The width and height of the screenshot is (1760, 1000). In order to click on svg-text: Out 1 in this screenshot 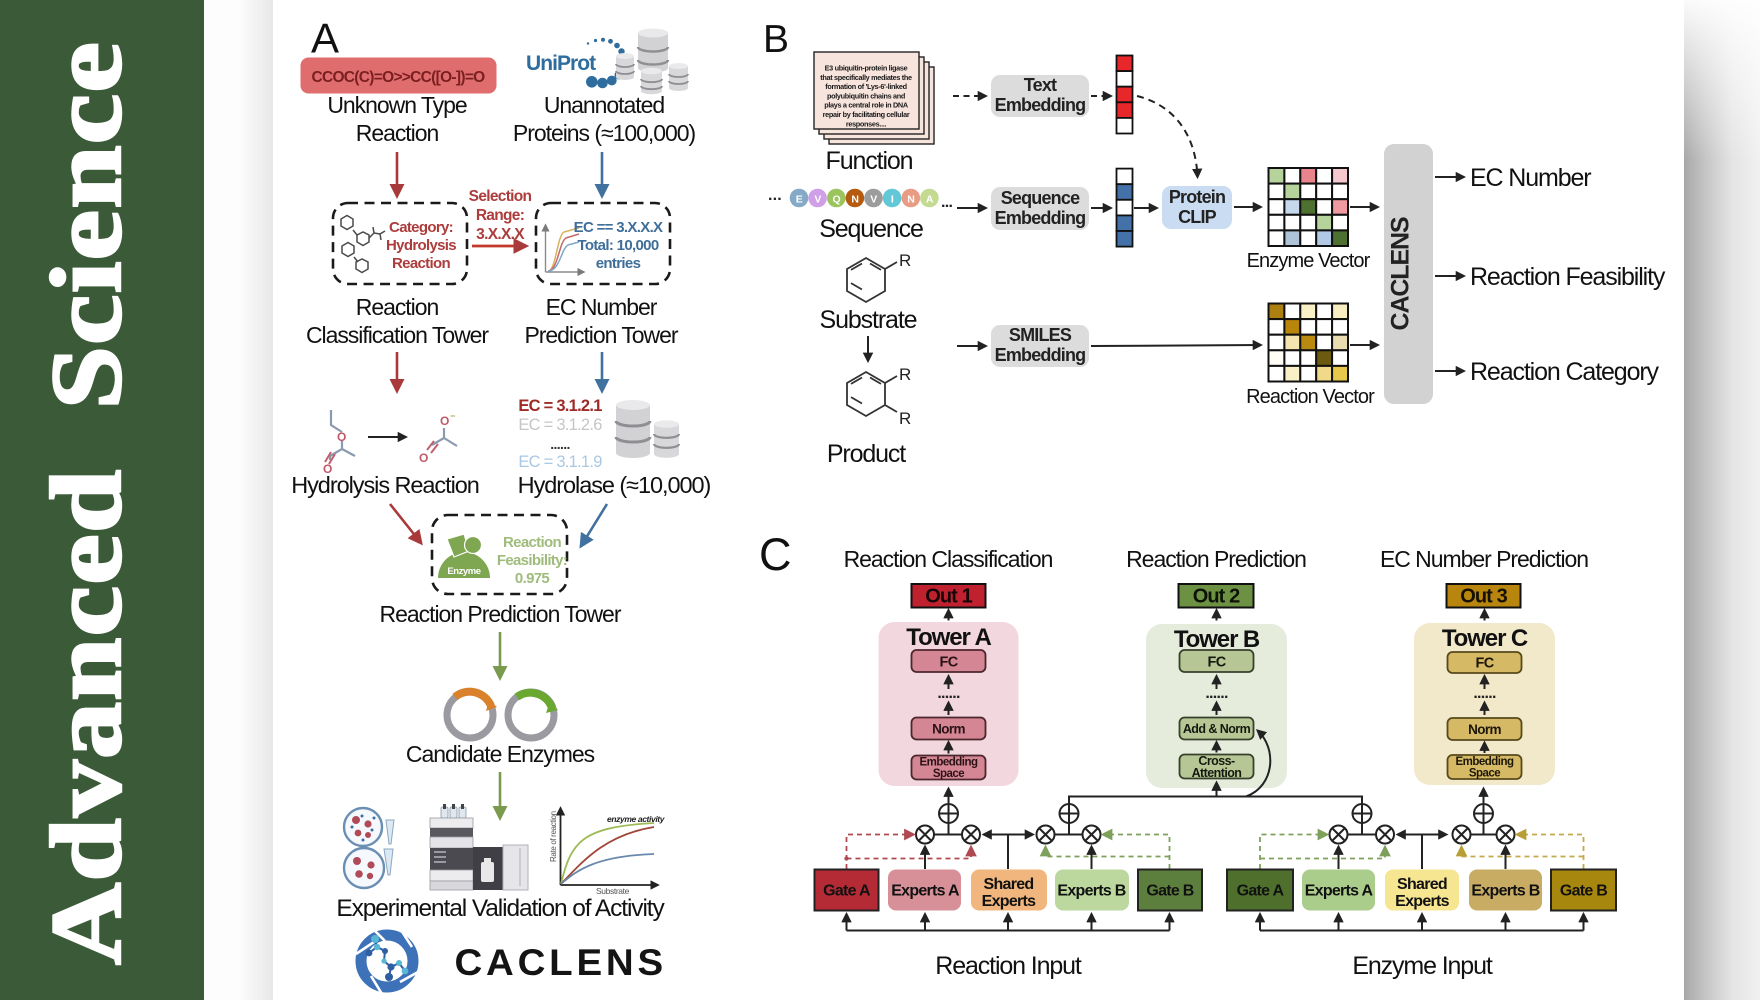, I will do `click(948, 597)`.